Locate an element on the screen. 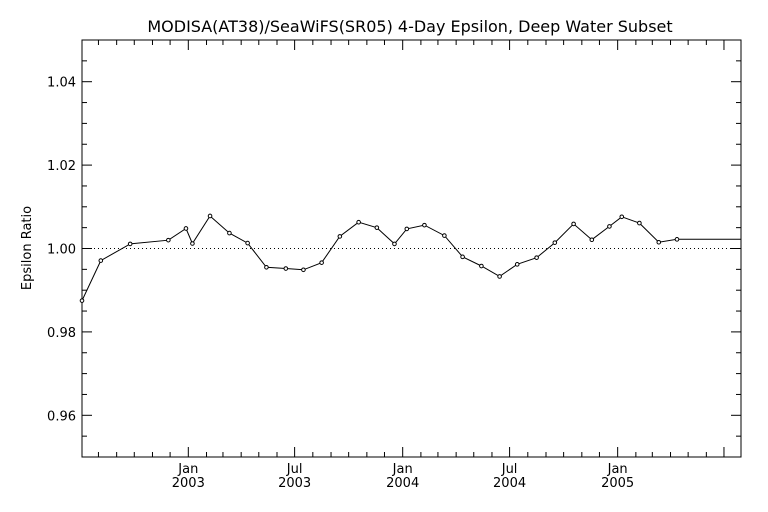 The image size is (768, 512). y-tick-label: 0.98 is located at coordinates (61, 333).